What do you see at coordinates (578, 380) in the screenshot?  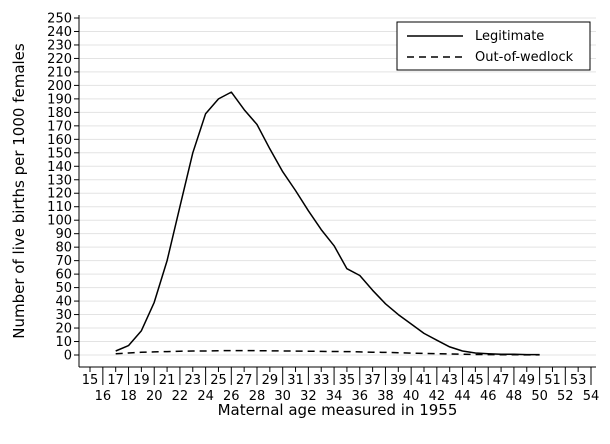 I see `x-tick-label: 53` at bounding box center [578, 380].